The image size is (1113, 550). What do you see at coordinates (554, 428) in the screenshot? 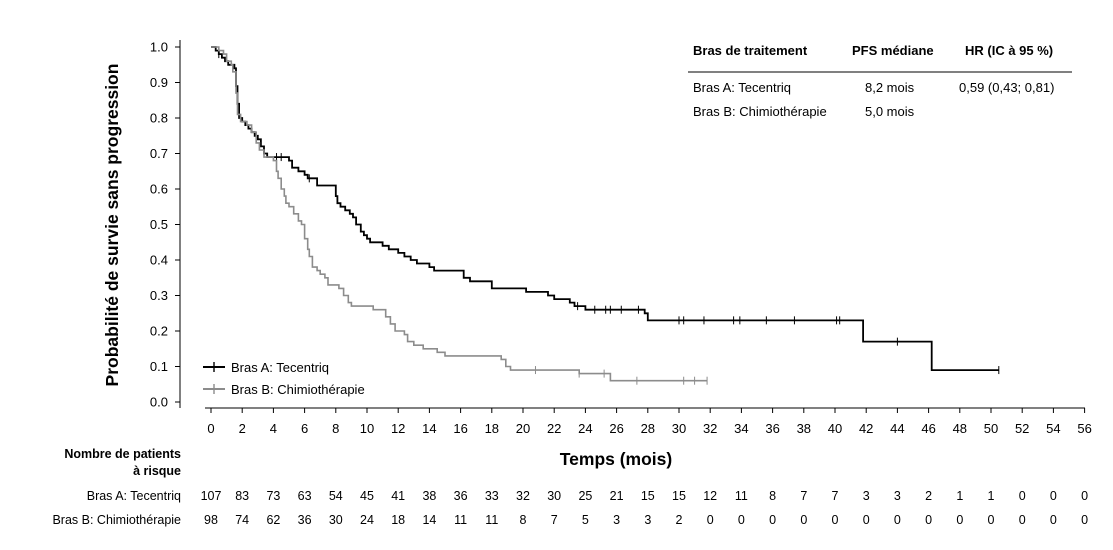
I see `x-tick-label: 22` at bounding box center [554, 428].